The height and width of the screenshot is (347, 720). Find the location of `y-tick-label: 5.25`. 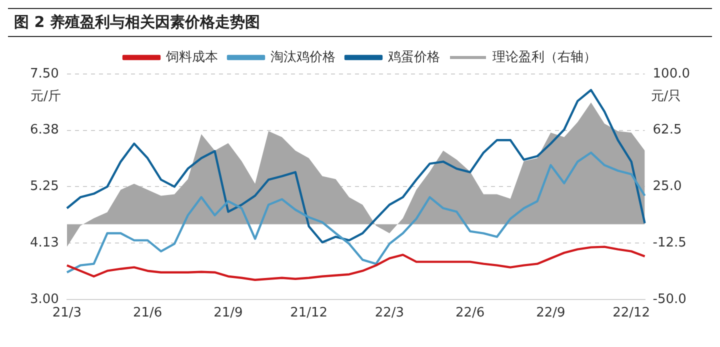

y-tick-label: 5.25 is located at coordinates (44, 186).